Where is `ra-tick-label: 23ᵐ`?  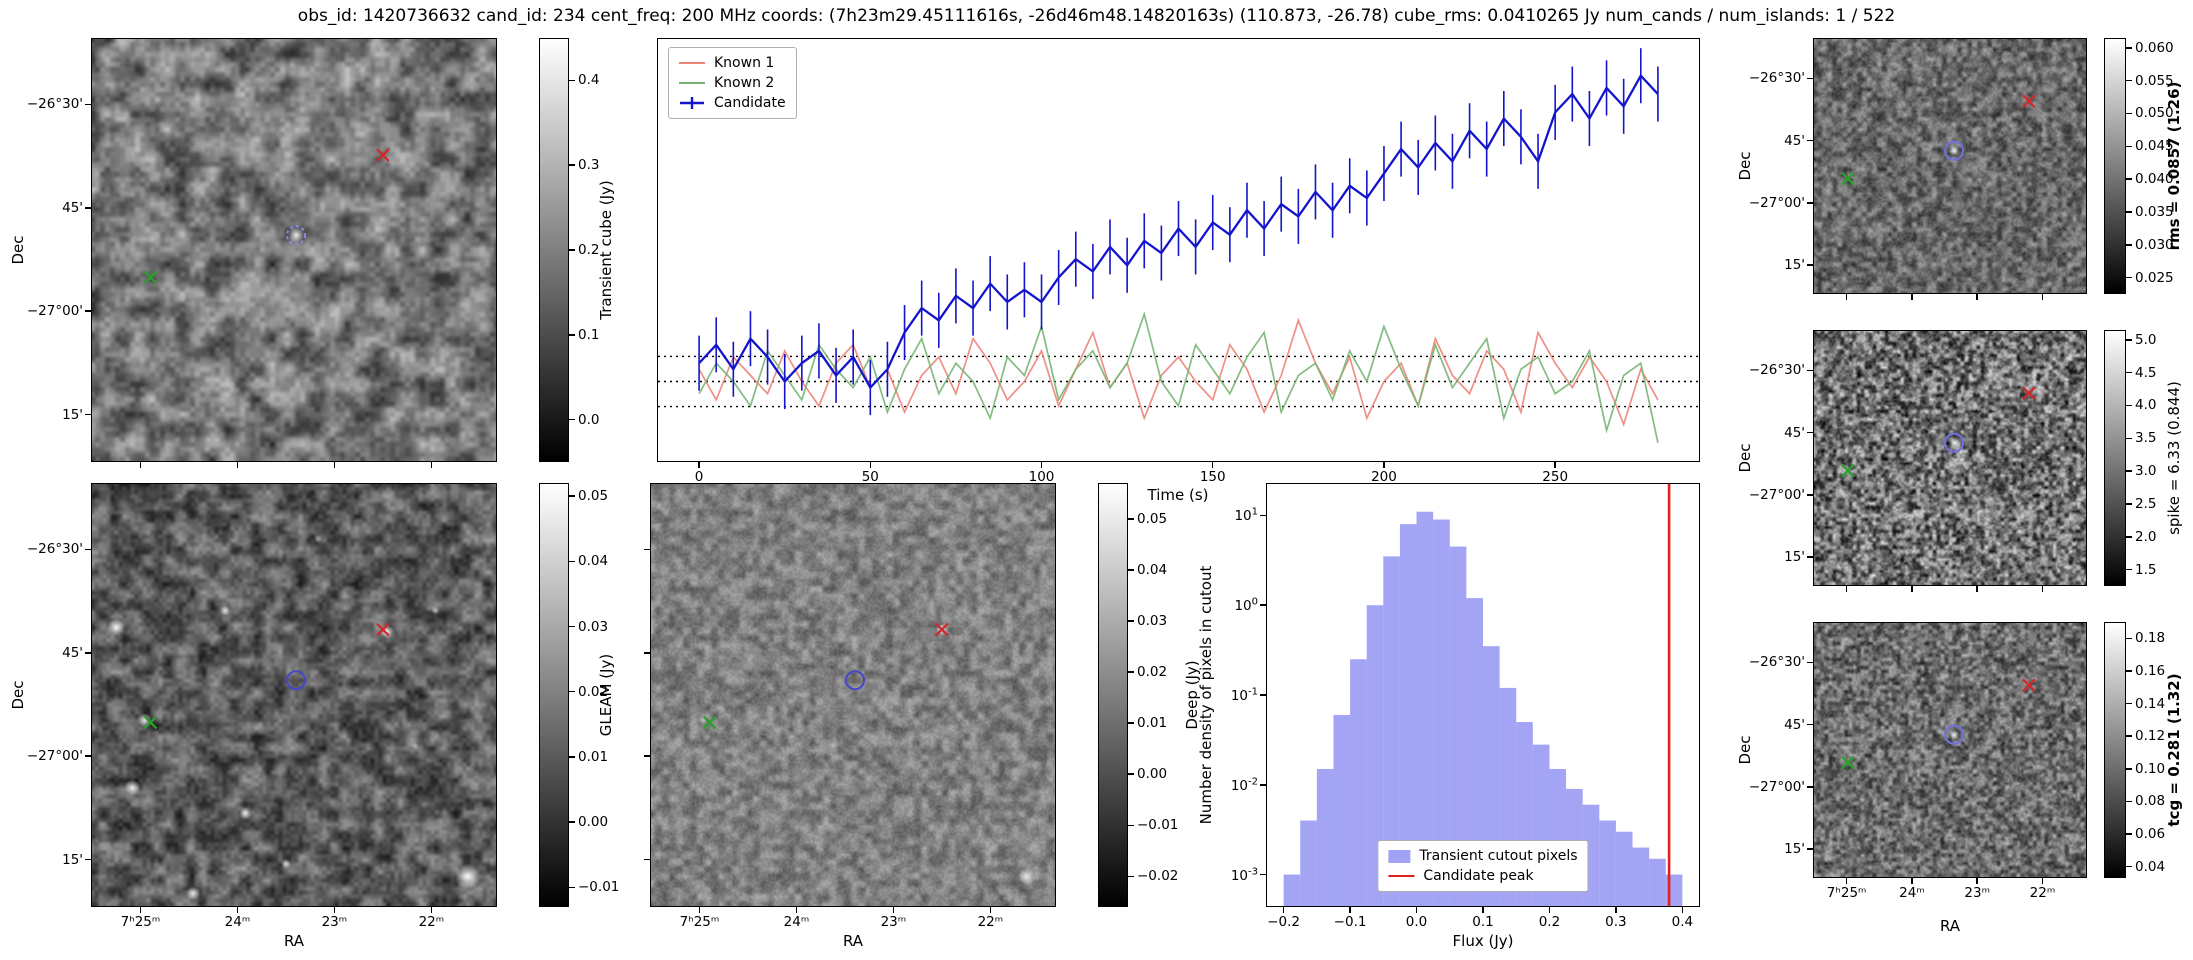 ra-tick-label: 23ᵐ is located at coordinates (1977, 893).